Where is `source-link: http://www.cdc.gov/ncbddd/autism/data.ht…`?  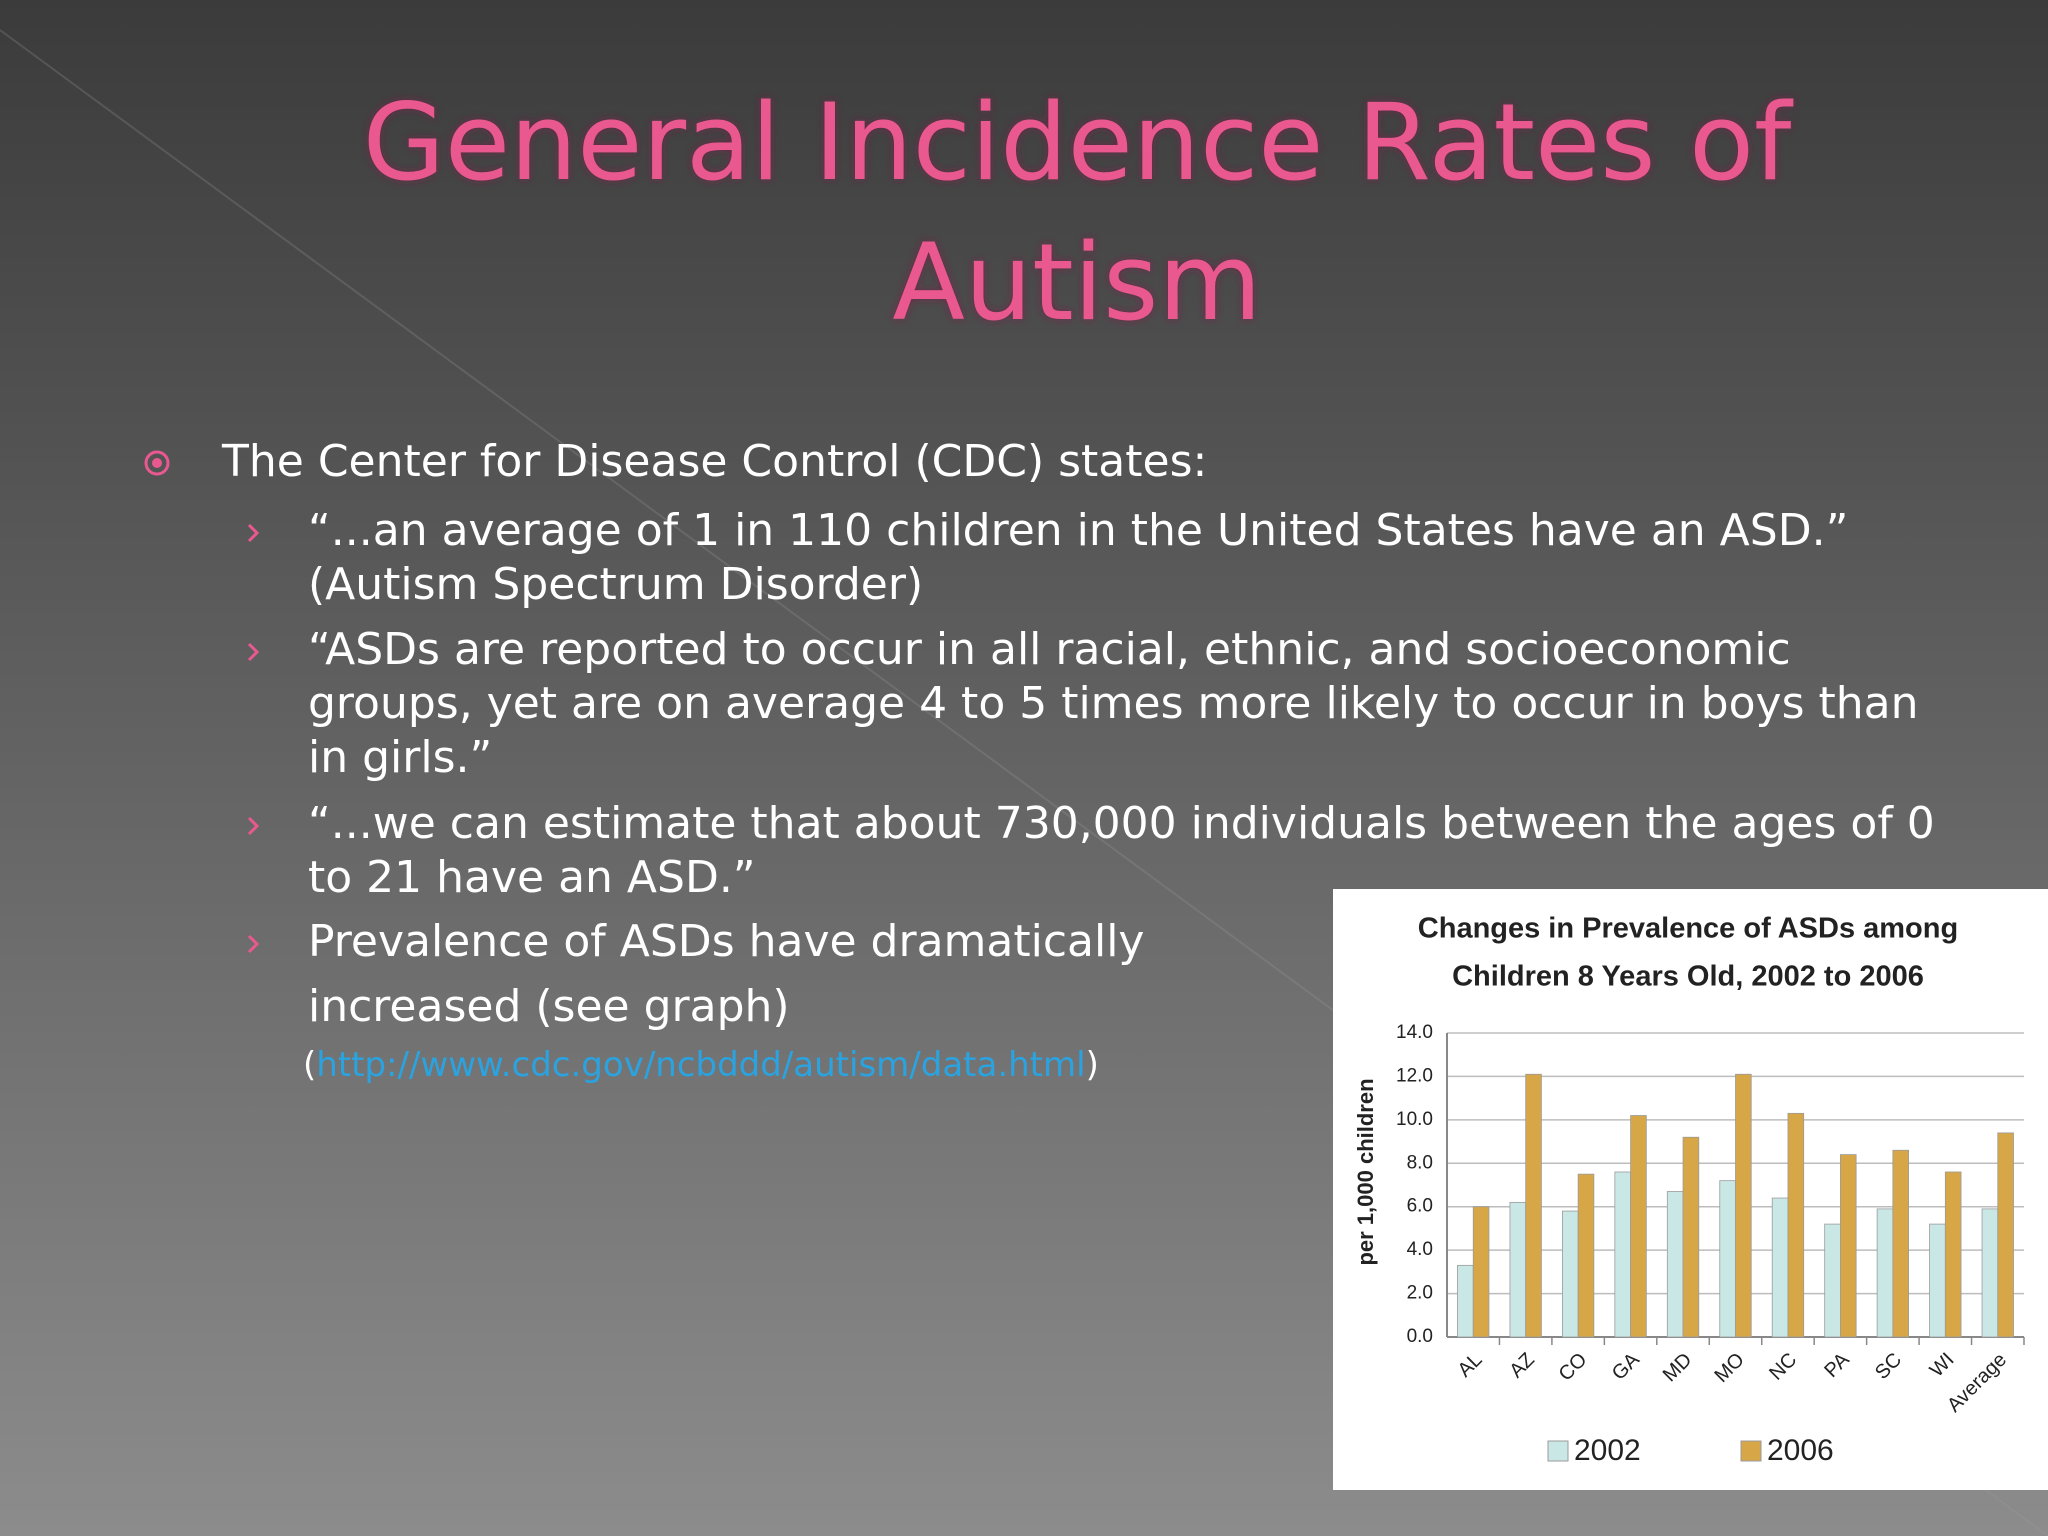
source-link: http://www.cdc.gov/ncbddd/autism/data.ht… is located at coordinates (700, 1065).